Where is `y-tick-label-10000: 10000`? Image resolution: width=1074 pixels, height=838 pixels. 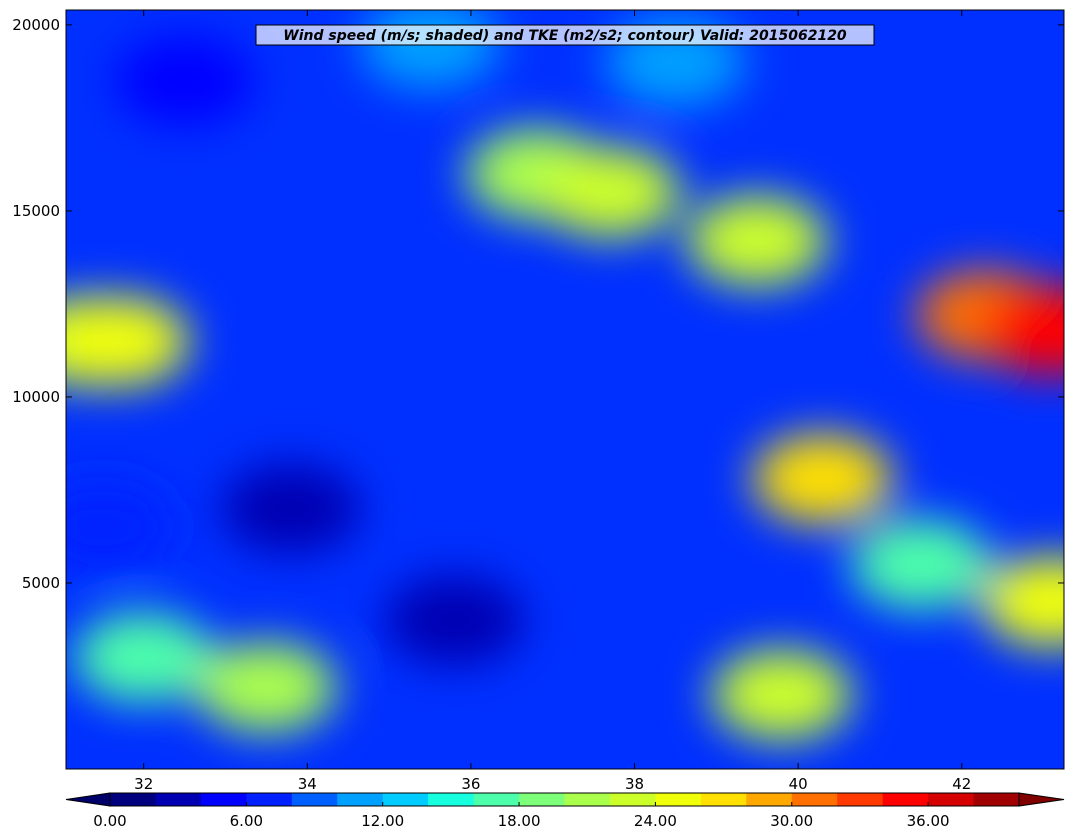
y-tick-label-10000: 10000 is located at coordinates (36, 397).